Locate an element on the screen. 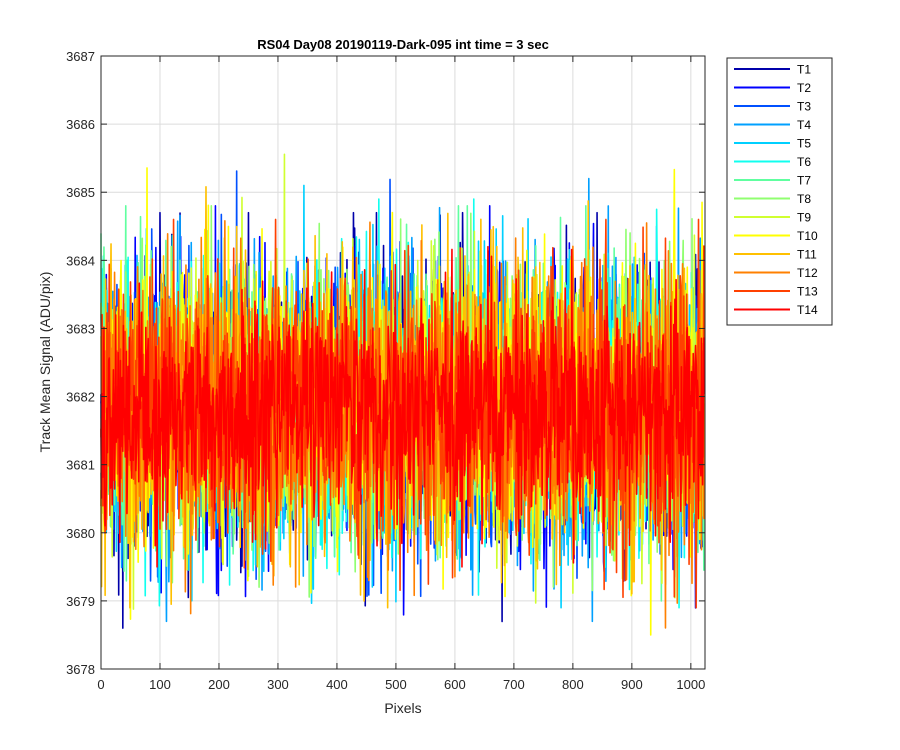 The image size is (900, 750). x-tick-label: 1000 is located at coordinates (690, 684).